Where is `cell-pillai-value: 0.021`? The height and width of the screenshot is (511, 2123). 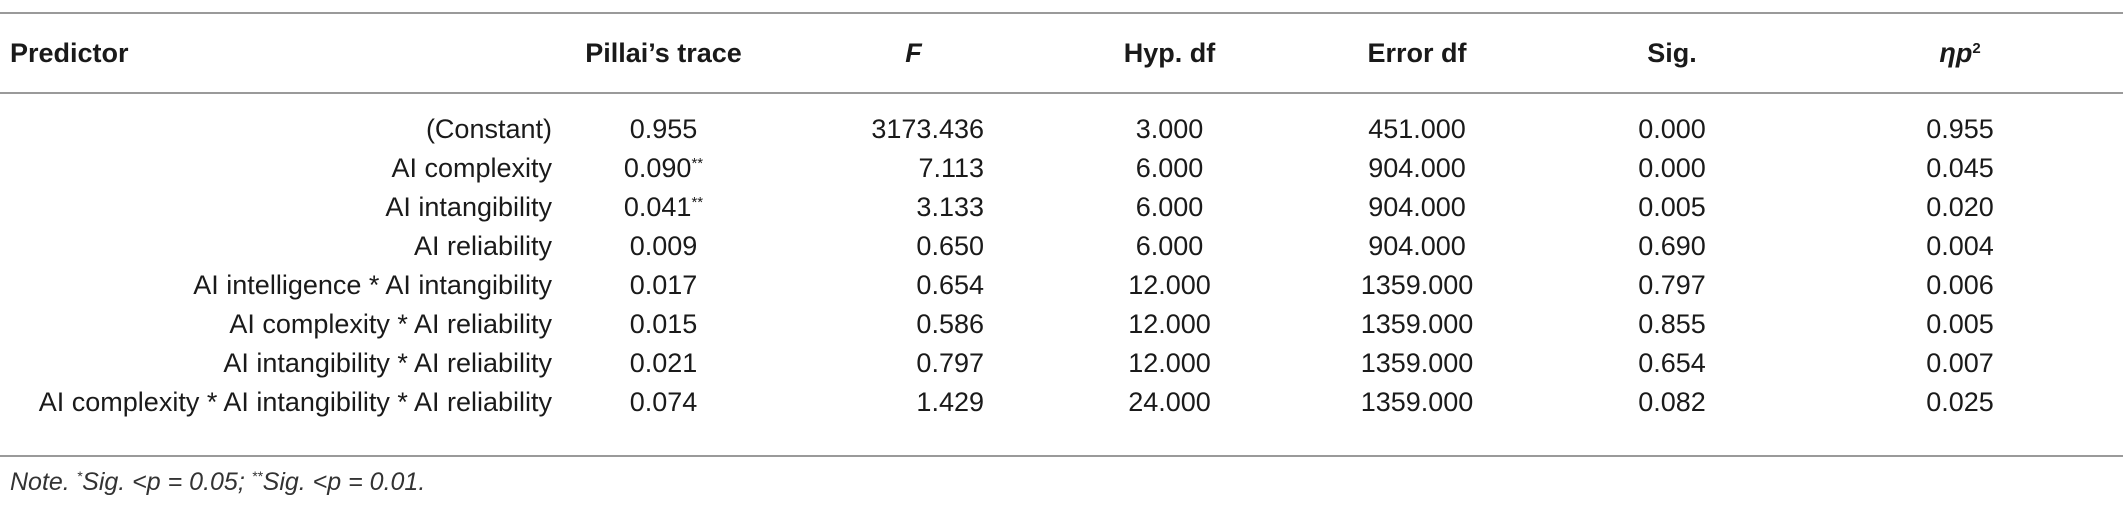
cell-pillai-value: 0.021 is located at coordinates (663, 363).